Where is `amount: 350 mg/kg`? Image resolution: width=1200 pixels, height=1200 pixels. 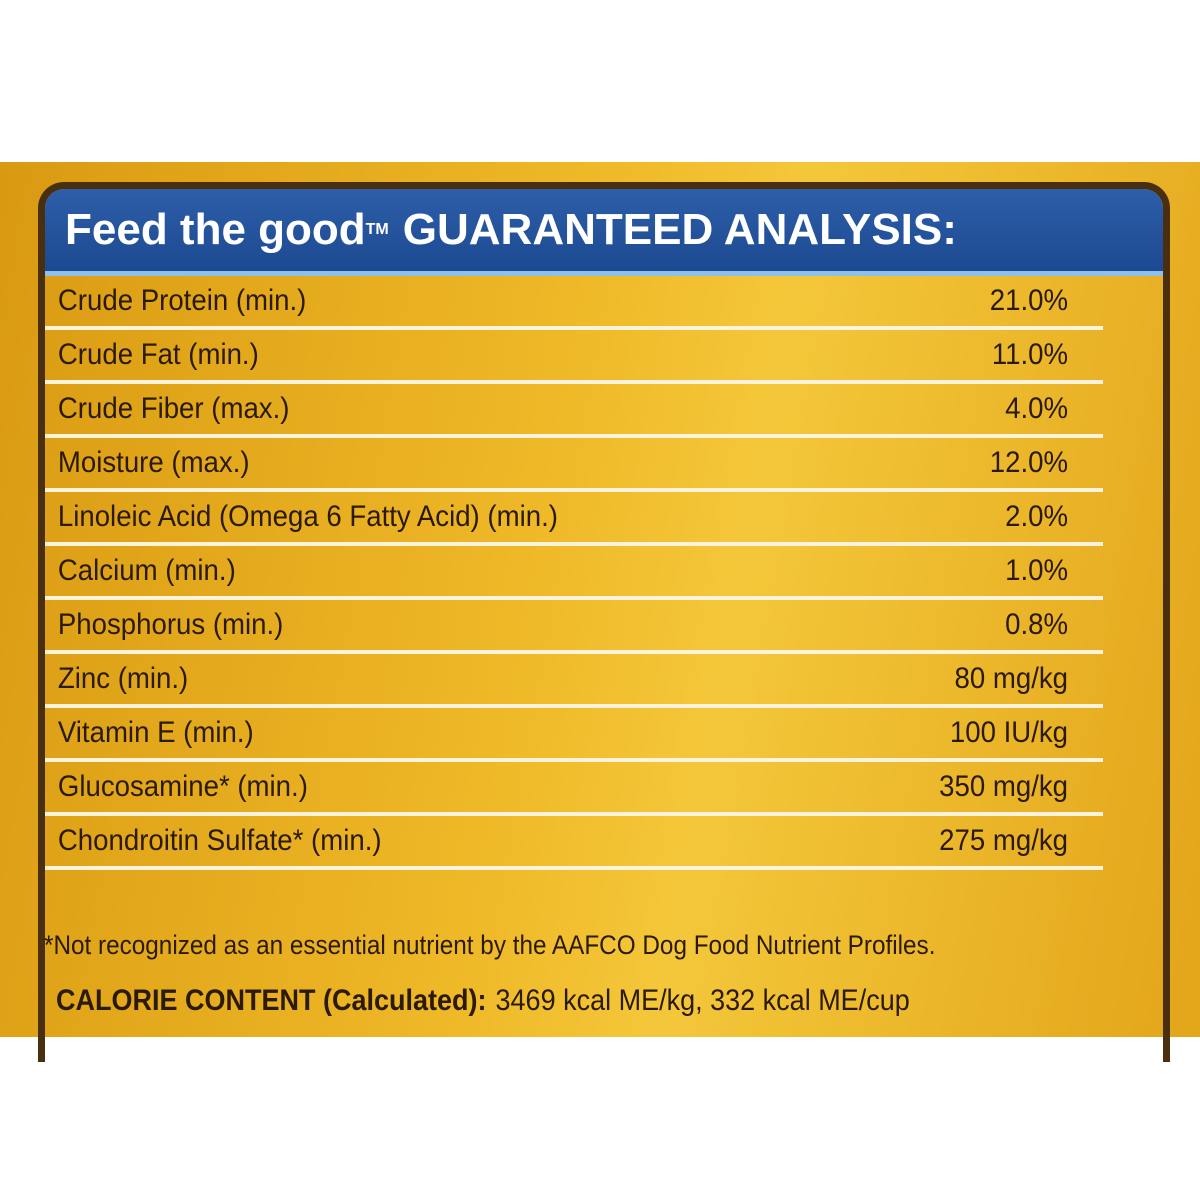 amount: 350 mg/kg is located at coordinates (1004, 786).